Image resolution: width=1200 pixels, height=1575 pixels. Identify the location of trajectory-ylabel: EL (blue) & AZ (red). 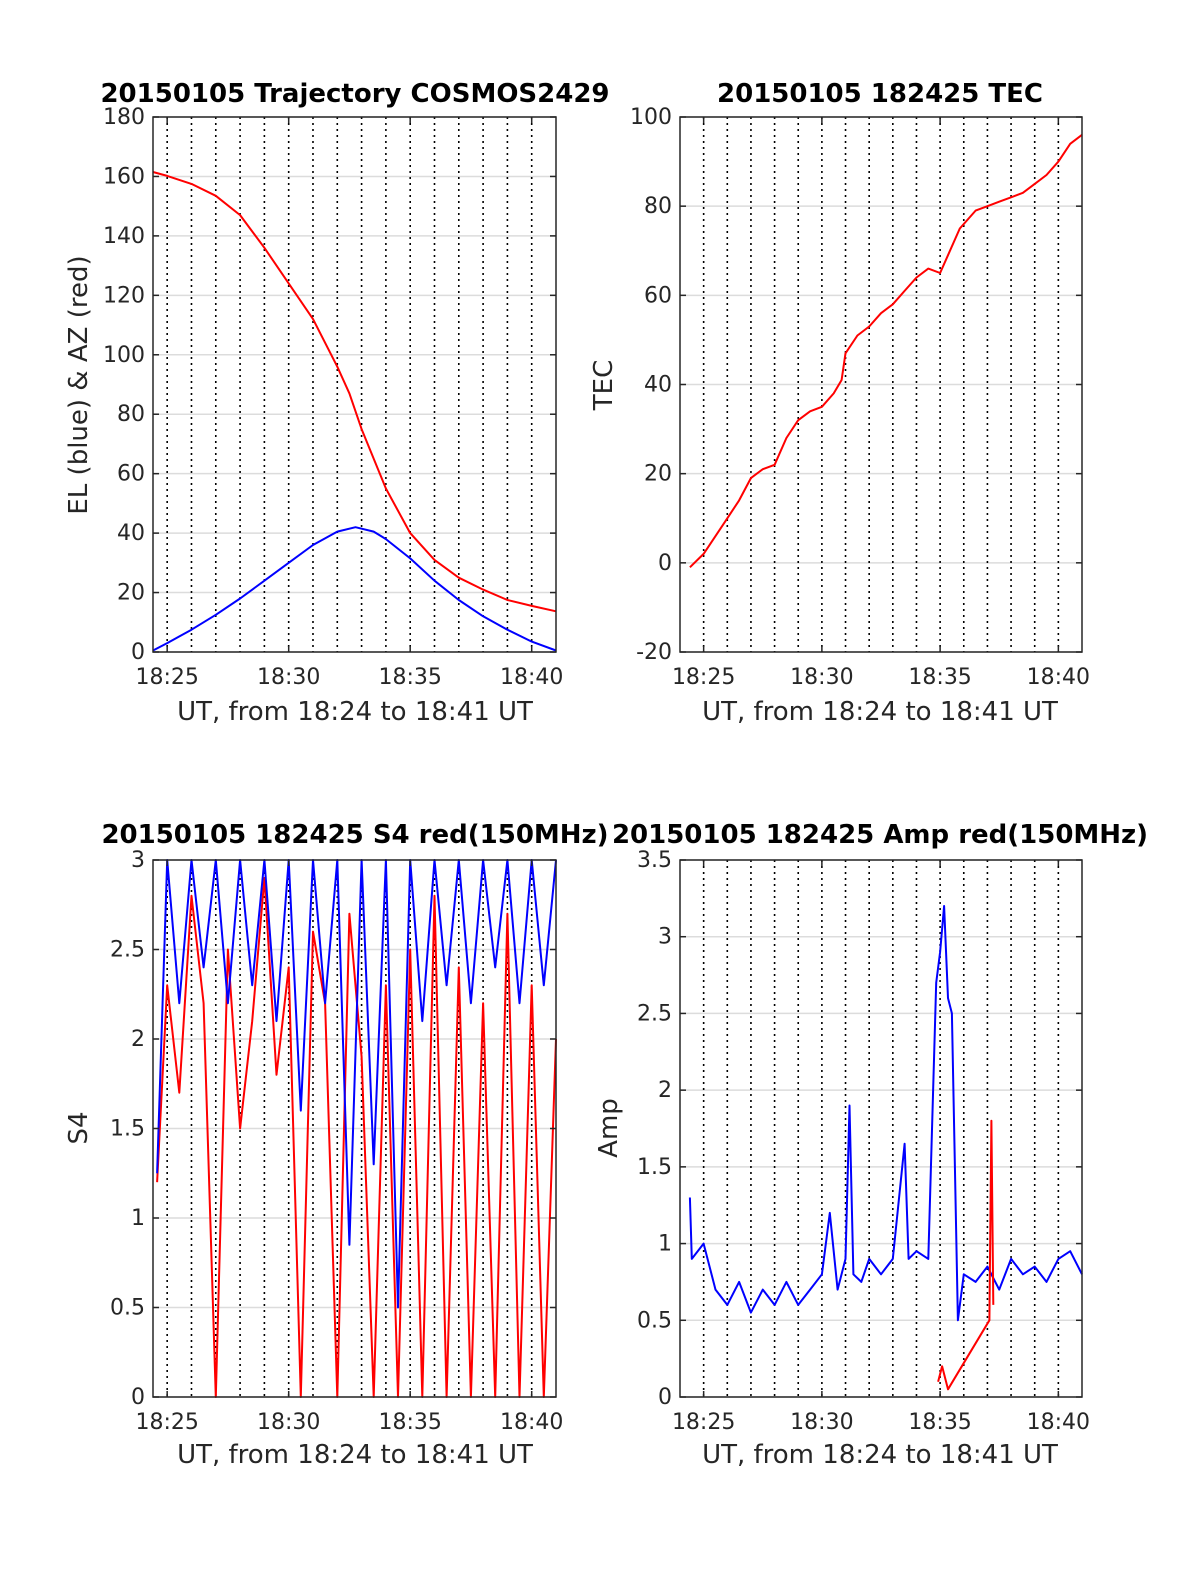
(79, 384).